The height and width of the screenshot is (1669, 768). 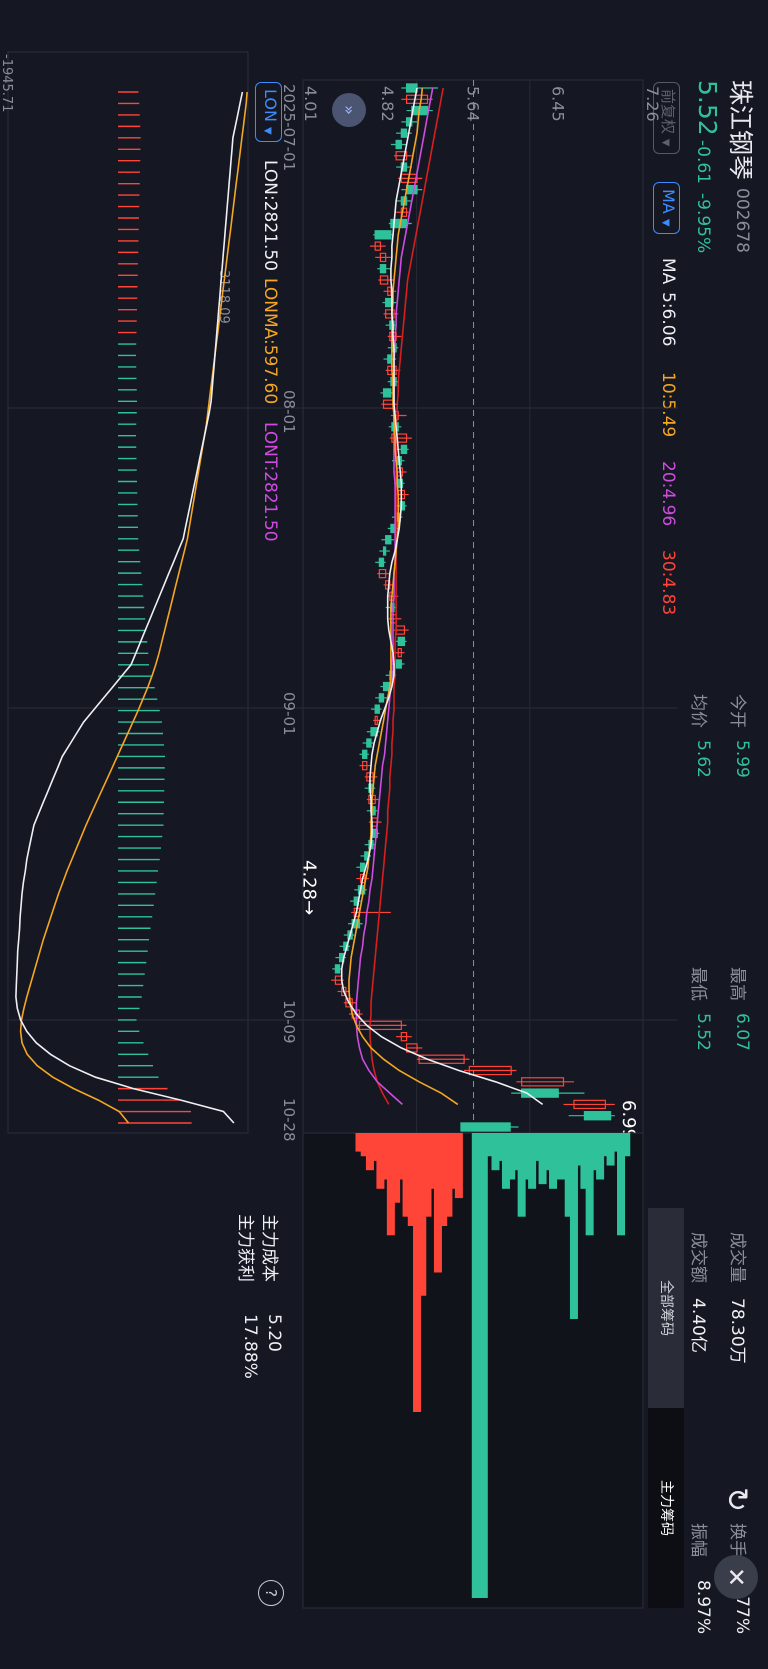 I want to click on chevron-down-icon: ▼, so click(x=267, y=131).